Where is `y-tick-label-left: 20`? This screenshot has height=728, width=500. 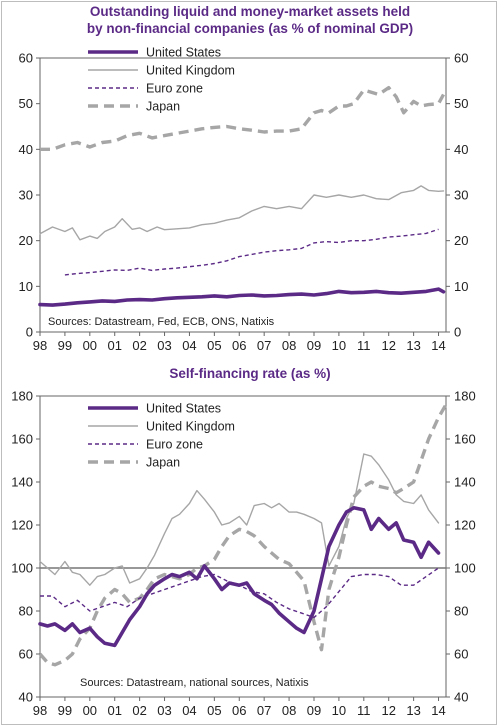
y-tick-label-left: 20 is located at coordinates (26, 240).